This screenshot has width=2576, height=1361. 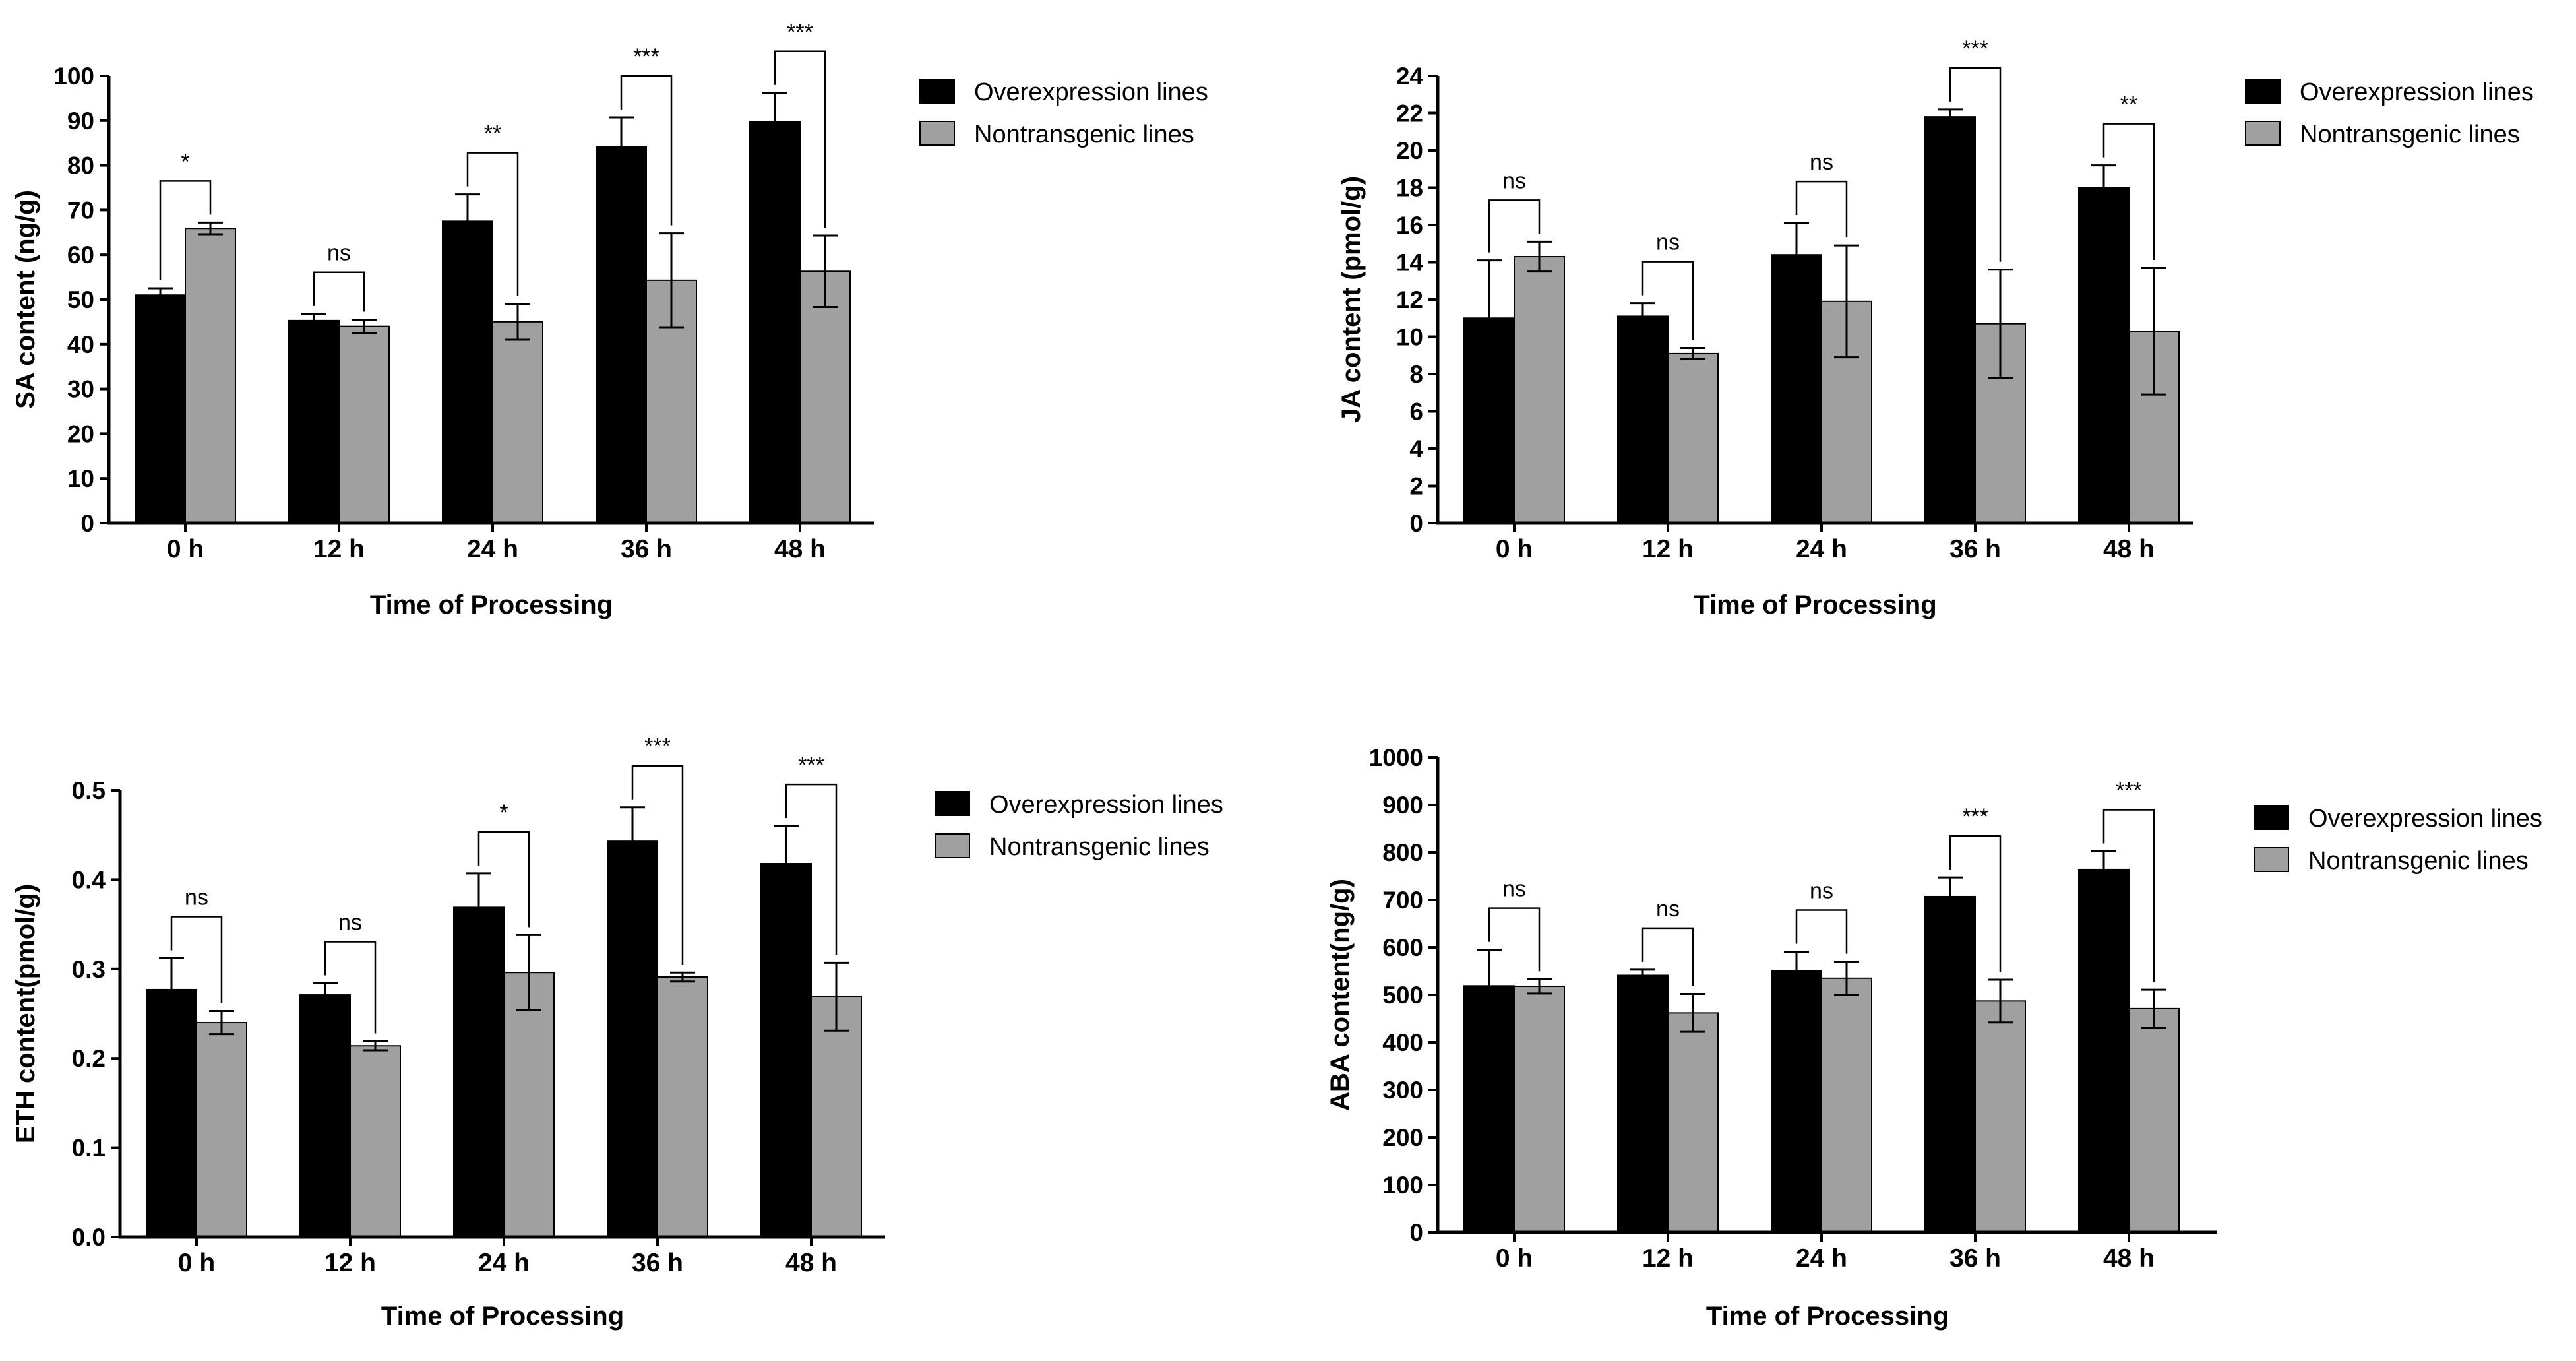 I want to click on y-axis-title: ABA content(ng/g), so click(x=1340, y=995).